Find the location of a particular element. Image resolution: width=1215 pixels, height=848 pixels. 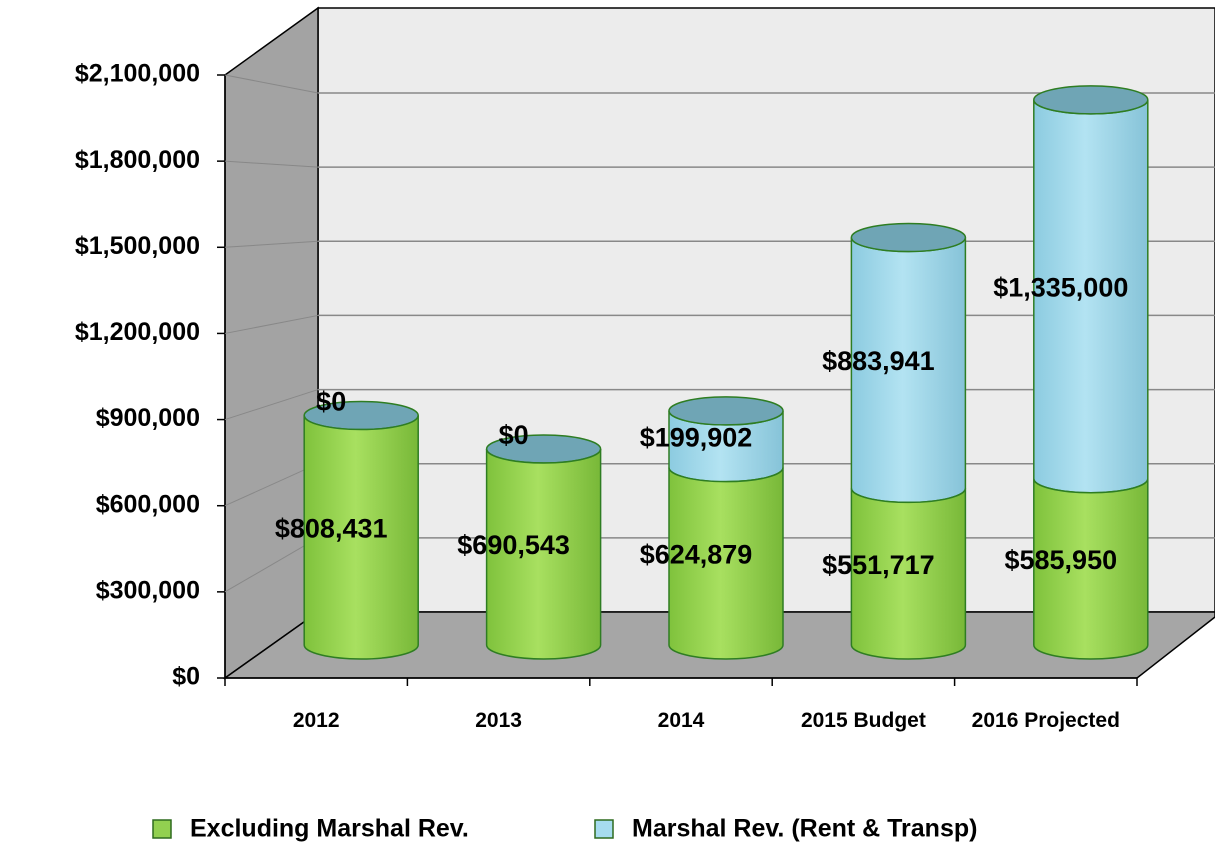

data-label: $883,941 is located at coordinates (878, 361).